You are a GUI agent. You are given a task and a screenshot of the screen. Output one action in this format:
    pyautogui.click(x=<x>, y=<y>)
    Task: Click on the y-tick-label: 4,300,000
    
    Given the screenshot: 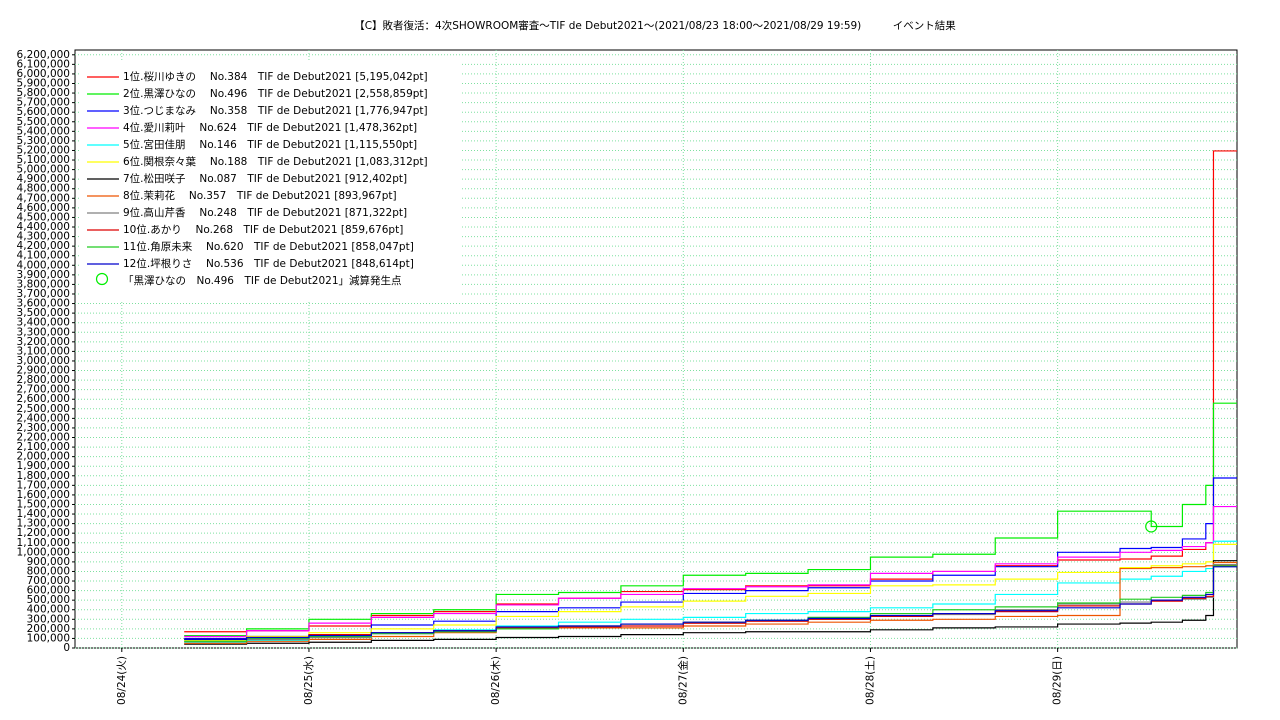 What is the action you would take?
    pyautogui.click(x=43, y=237)
    